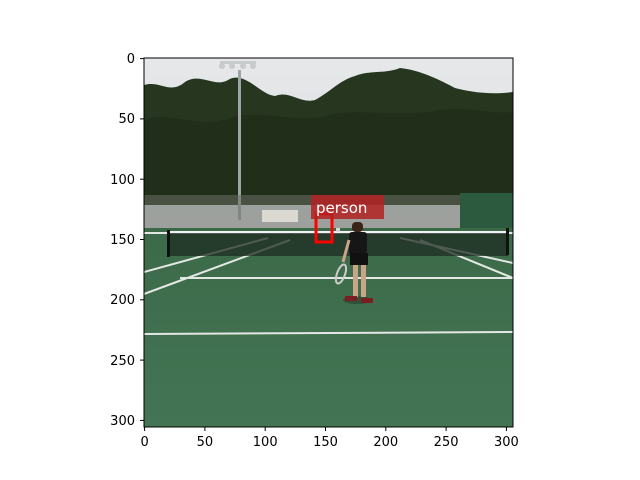 This screenshot has height=480, width=640. What do you see at coordinates (353, 263) in the screenshot?
I see `tennis-player` at bounding box center [353, 263].